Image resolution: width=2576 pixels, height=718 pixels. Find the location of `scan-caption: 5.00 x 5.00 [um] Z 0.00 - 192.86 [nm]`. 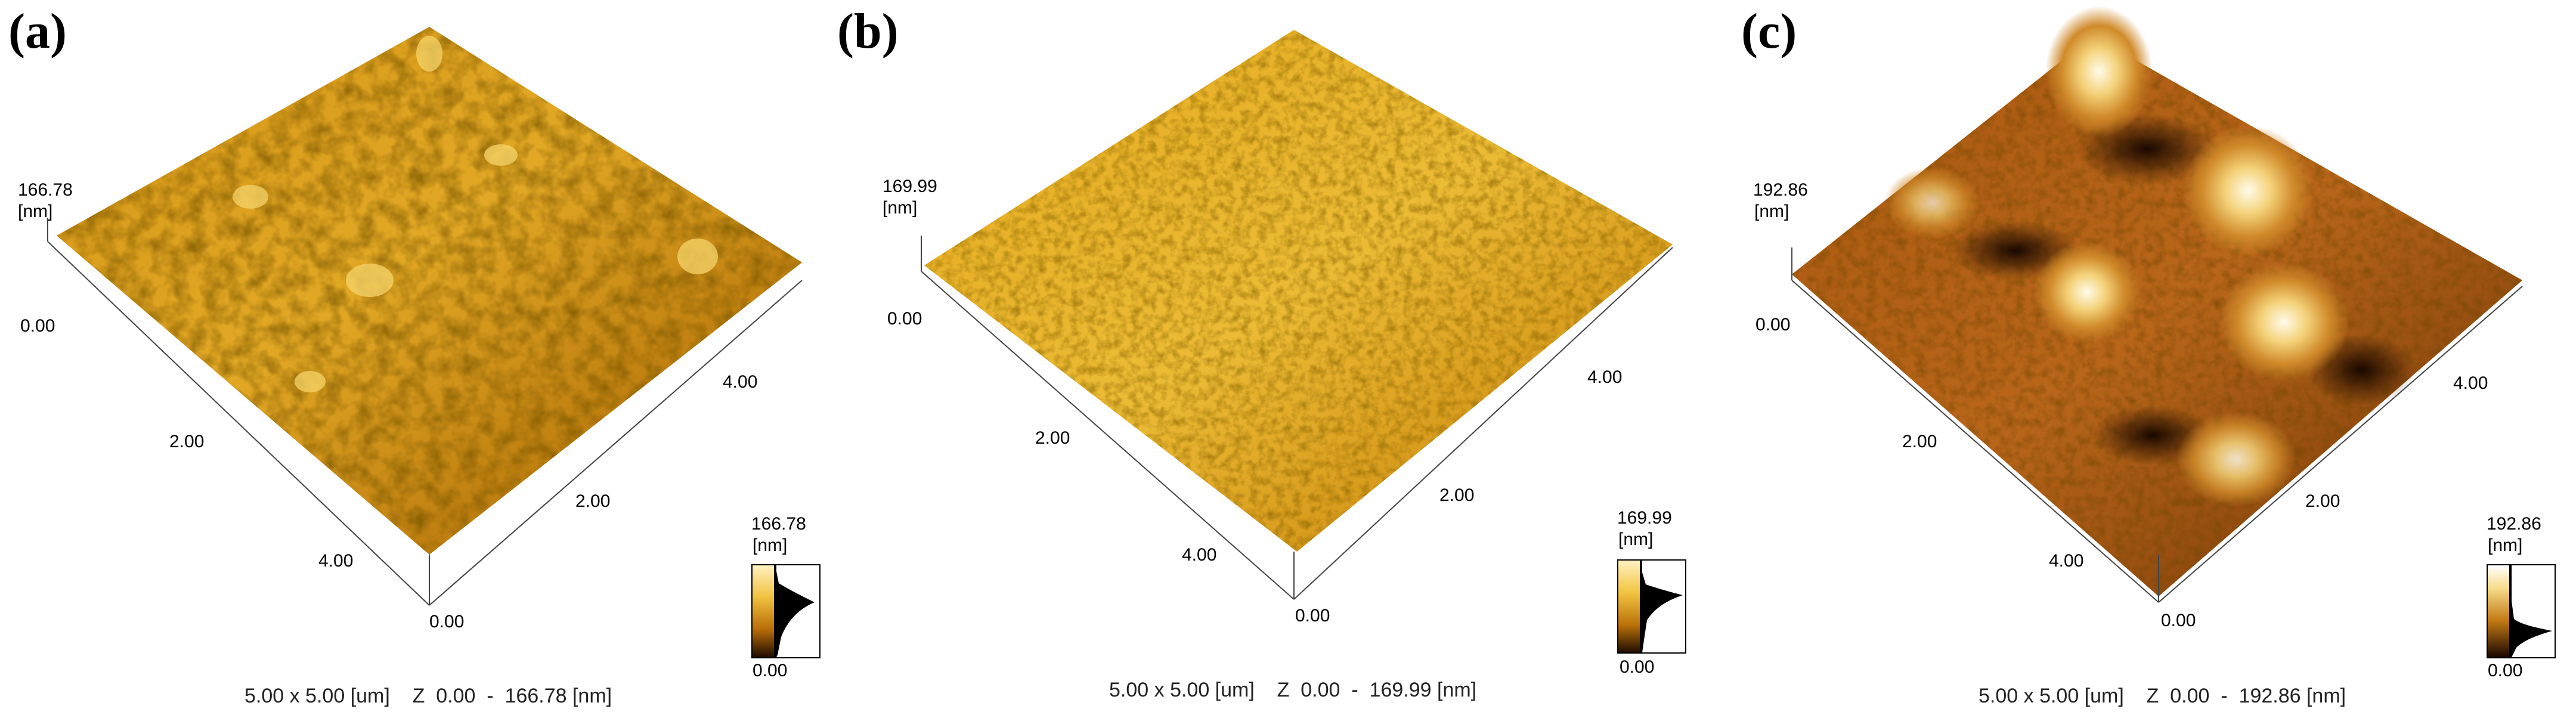

scan-caption: 5.00 x 5.00 [um] Z 0.00 - 192.86 [nm] is located at coordinates (2163, 696).